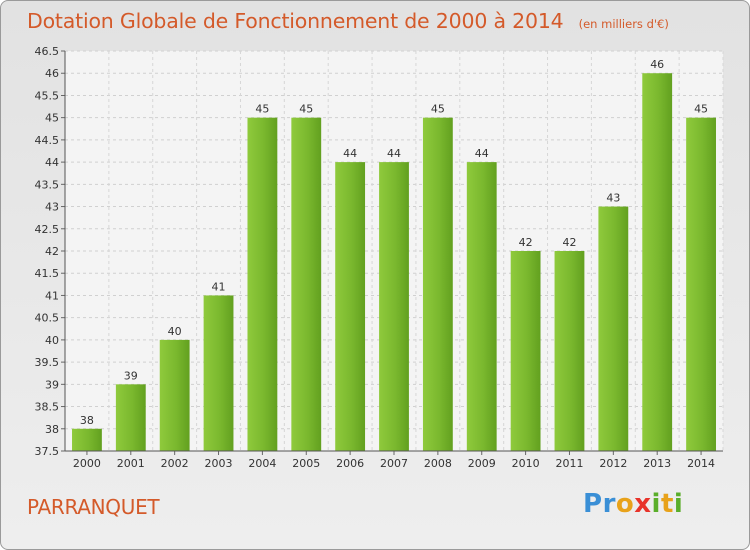 Image resolution: width=750 pixels, height=550 pixels. What do you see at coordinates (262, 463) in the screenshot?
I see `x-tick-label: 2004` at bounding box center [262, 463].